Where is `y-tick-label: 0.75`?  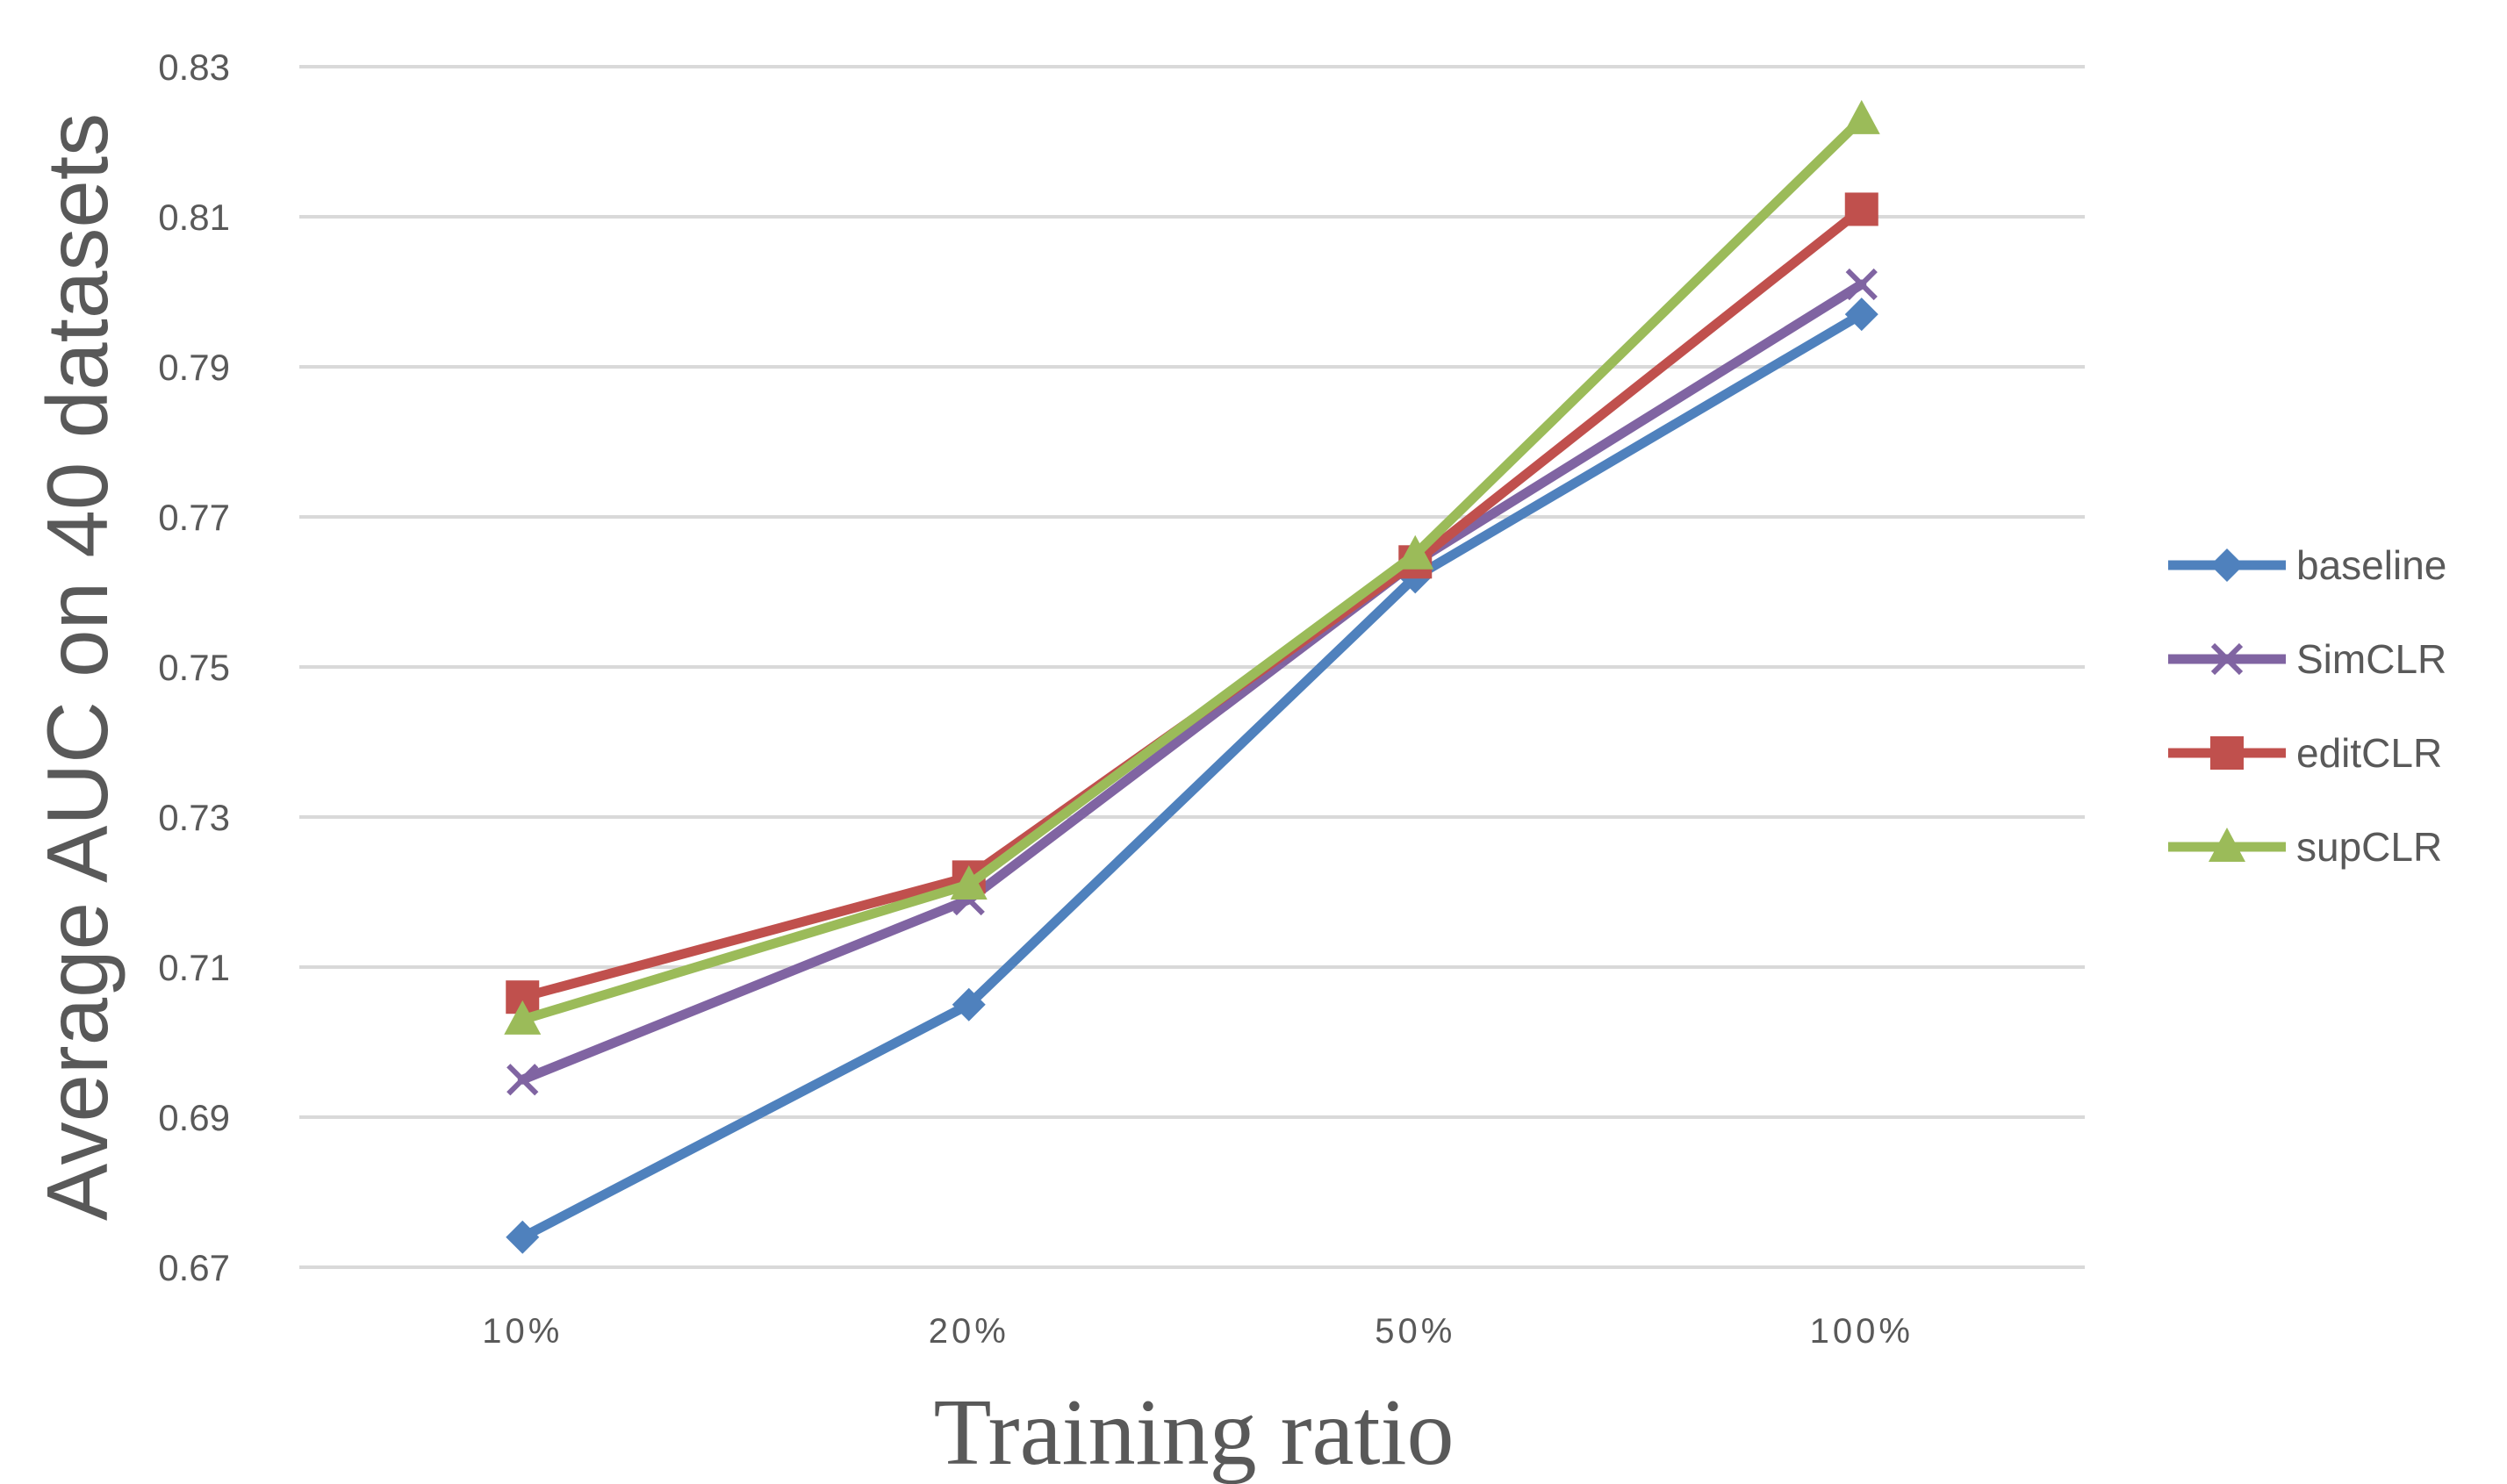 y-tick-label: 0.75 is located at coordinates (194, 667).